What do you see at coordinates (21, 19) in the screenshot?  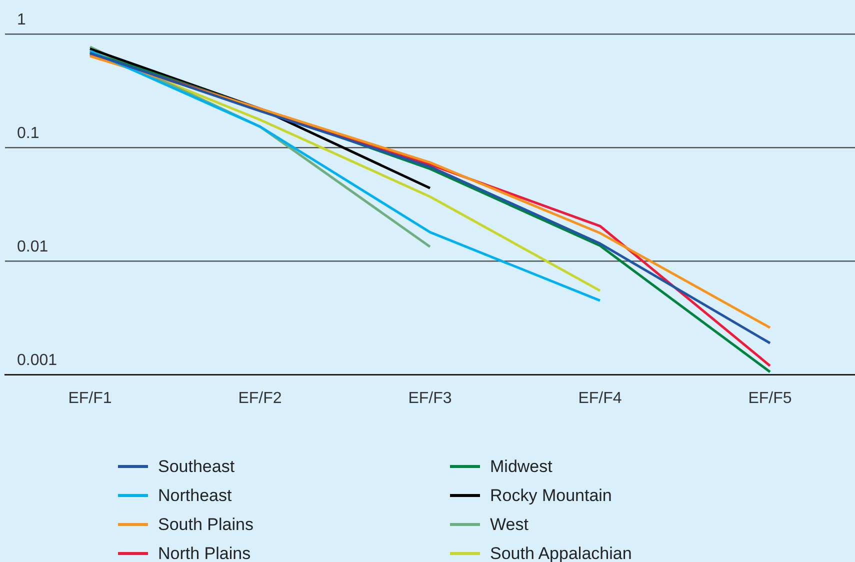 I see `y-tick-label: 1` at bounding box center [21, 19].